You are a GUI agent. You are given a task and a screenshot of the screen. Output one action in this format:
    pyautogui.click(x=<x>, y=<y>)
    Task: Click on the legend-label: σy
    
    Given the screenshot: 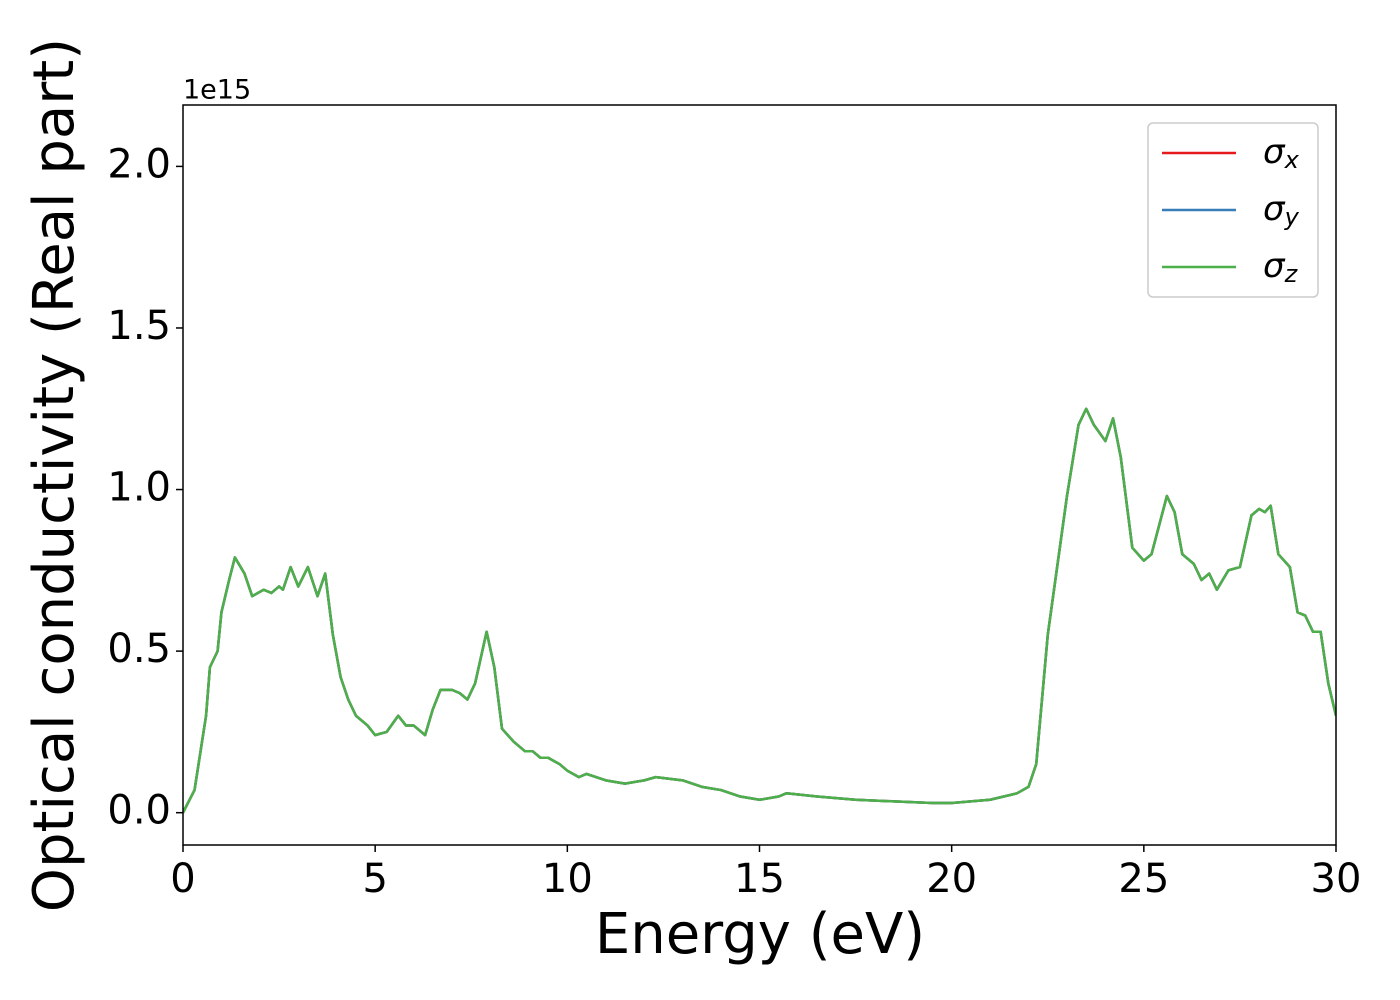 What is the action you would take?
    pyautogui.click(x=1281, y=210)
    